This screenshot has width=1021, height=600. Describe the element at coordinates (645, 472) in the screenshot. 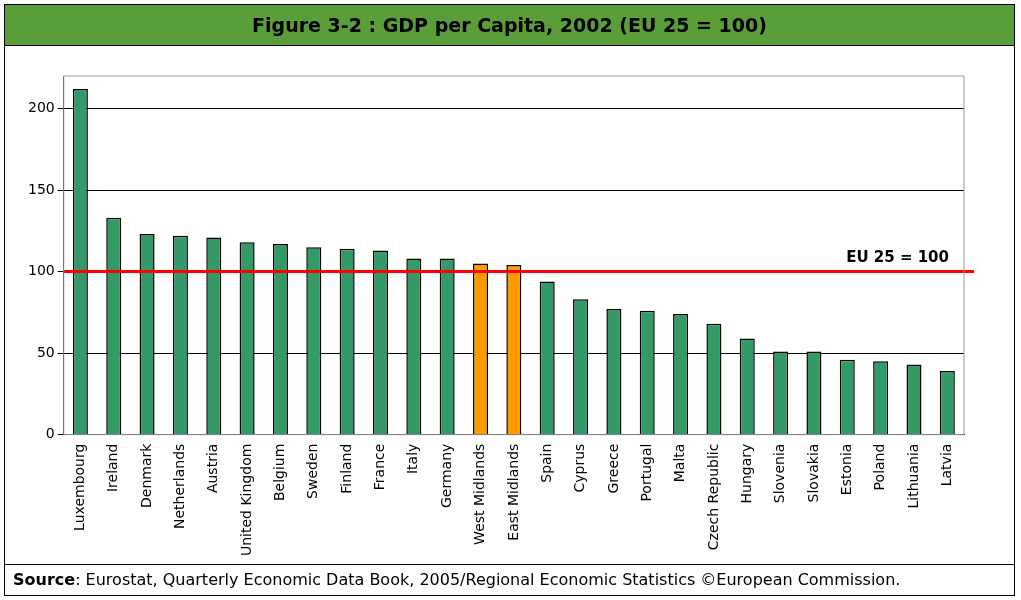

I see `x-tick-label: Portugal` at that location.